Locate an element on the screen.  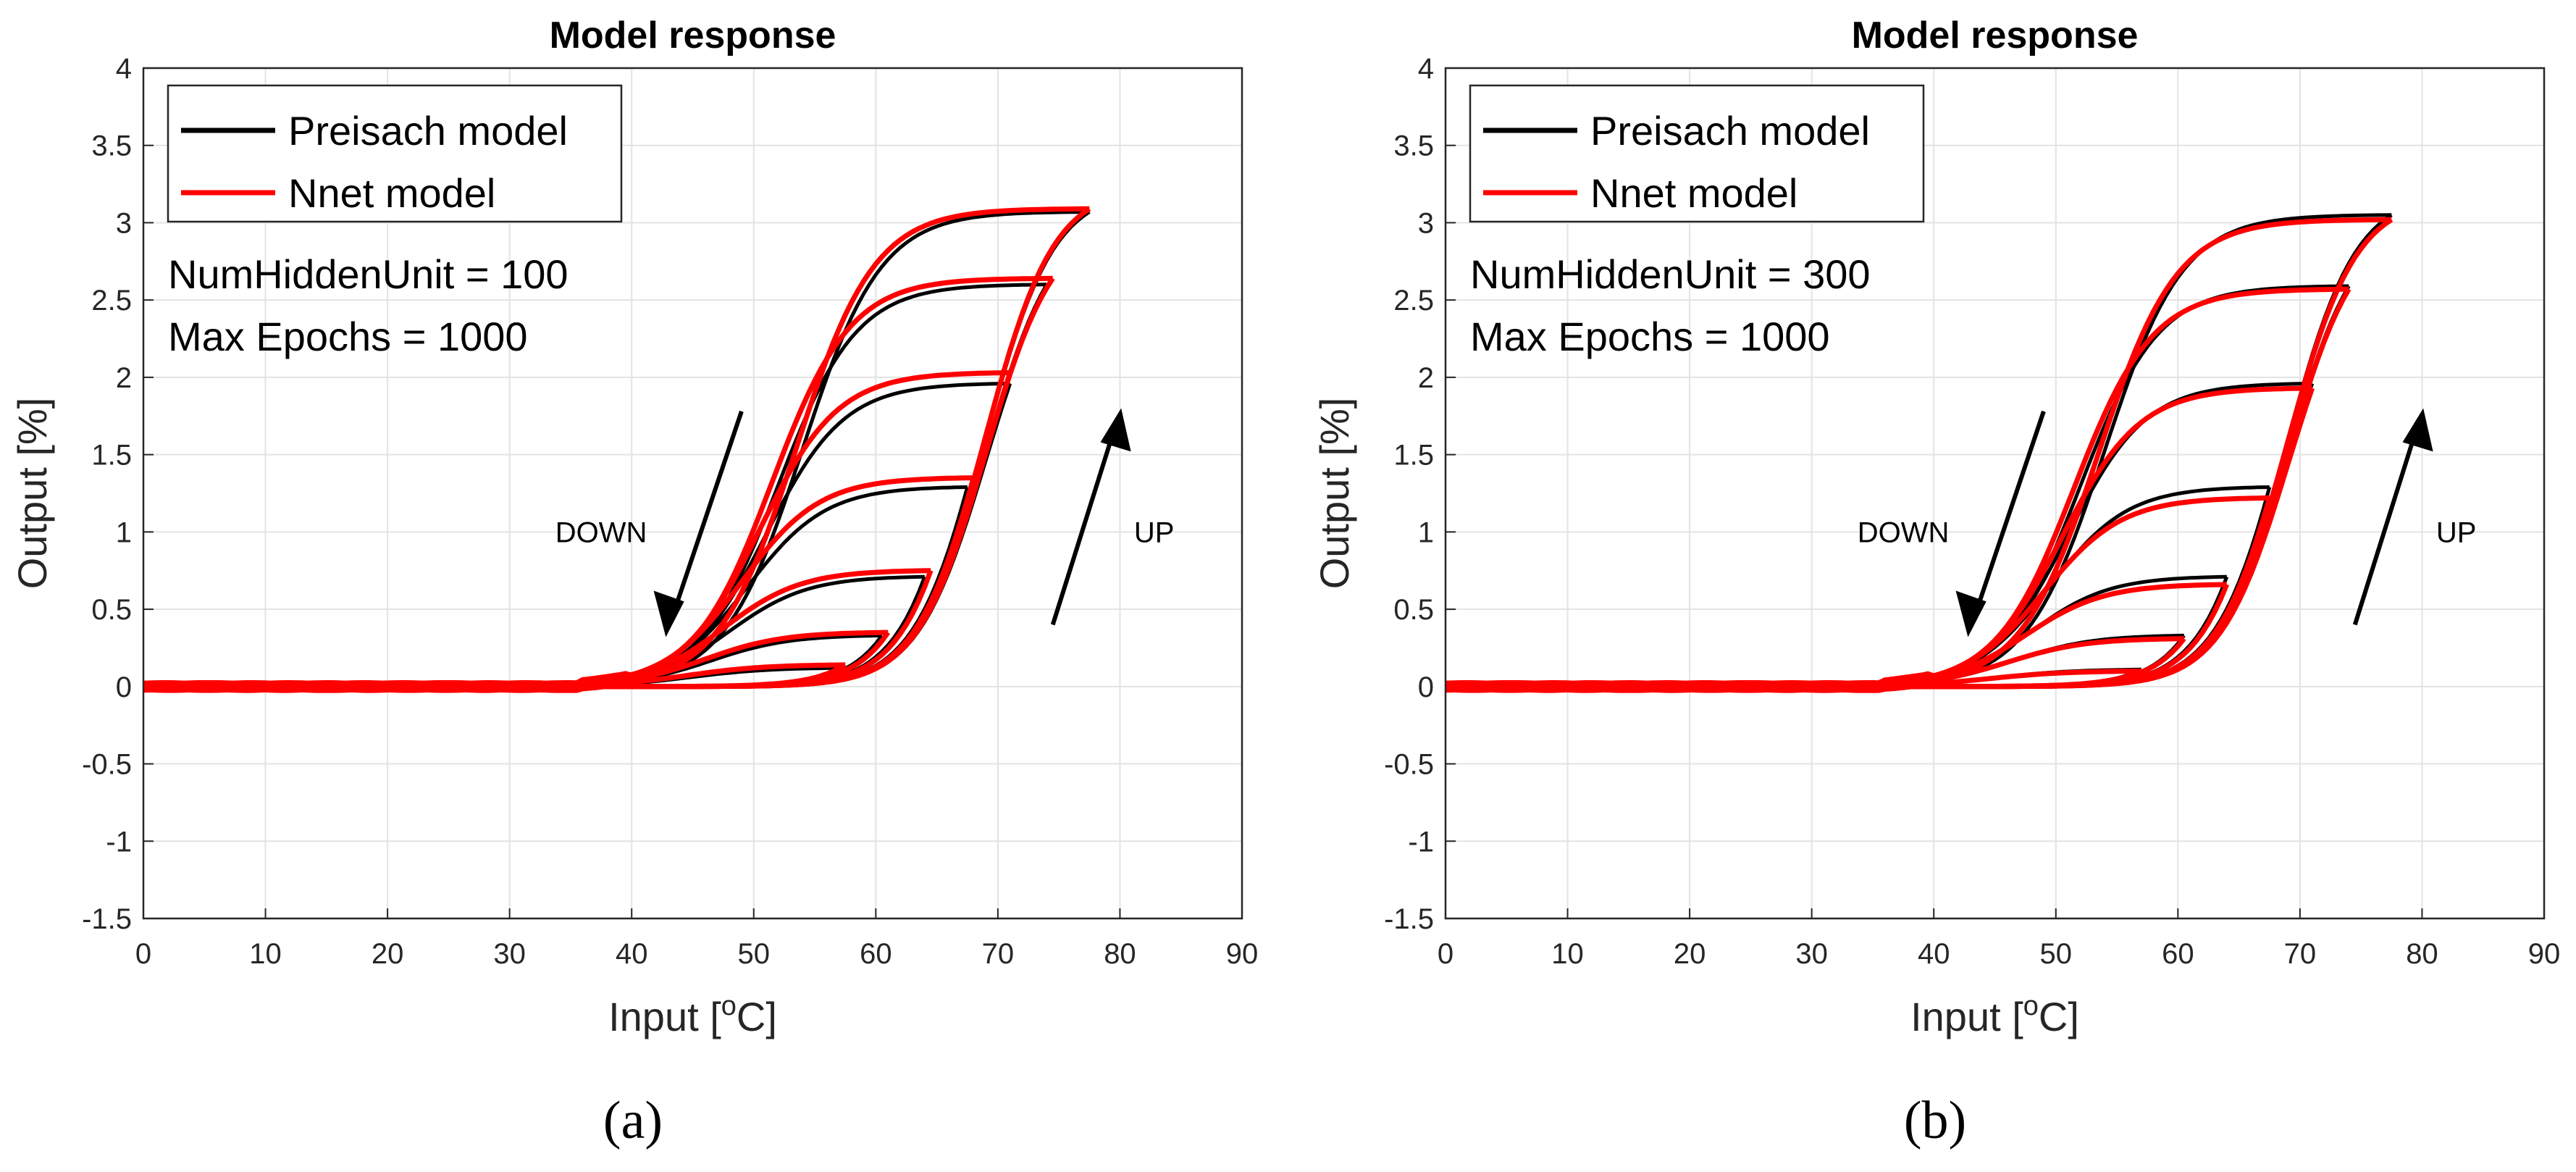
annotation-text: NumHiddenUnit = 300 is located at coordinates (1670, 274).